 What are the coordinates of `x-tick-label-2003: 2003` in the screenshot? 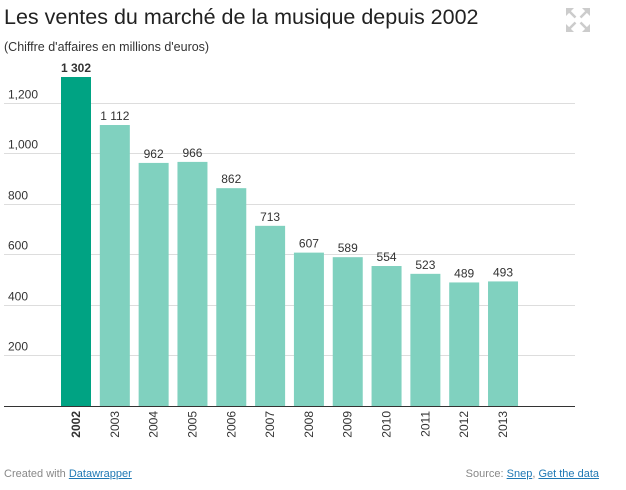 It's located at (115, 424).